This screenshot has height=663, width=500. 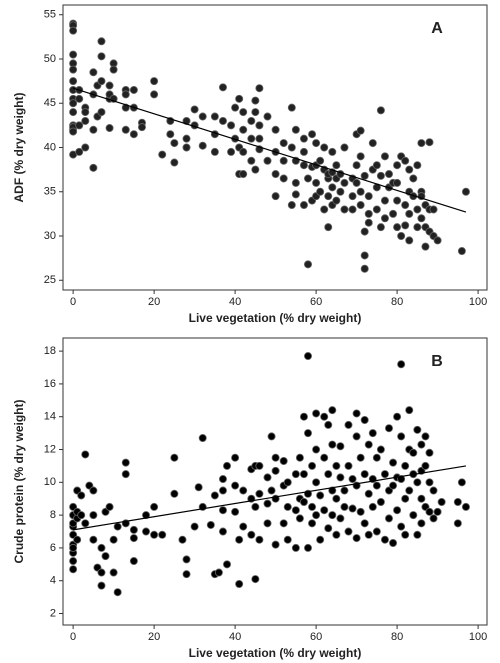 What do you see at coordinates (397, 637) in the screenshot?
I see `x-tick-label: 80` at bounding box center [397, 637].